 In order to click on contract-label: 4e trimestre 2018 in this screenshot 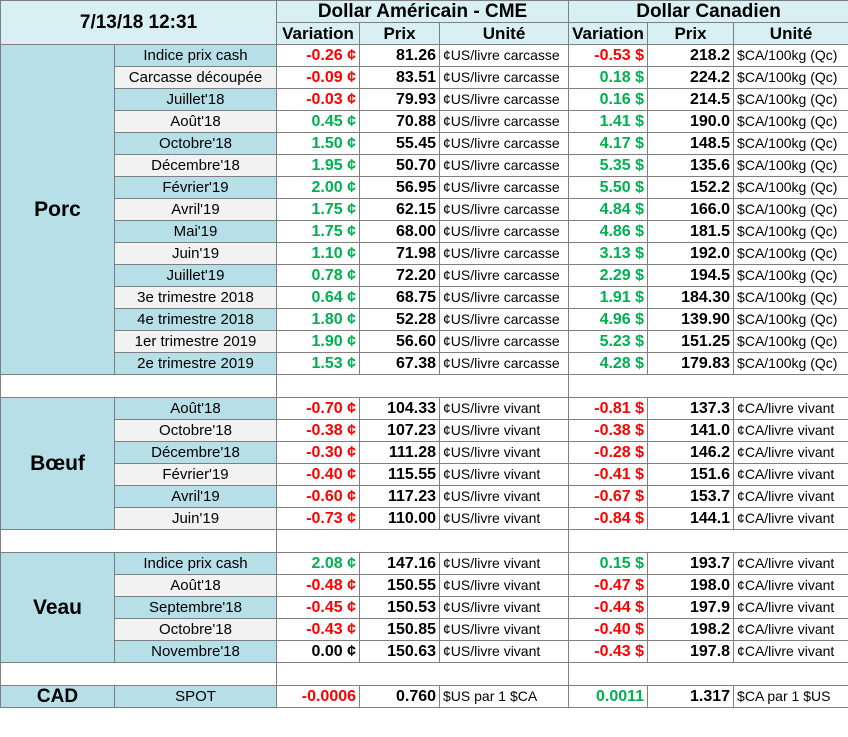, I will do `click(195, 319)`.